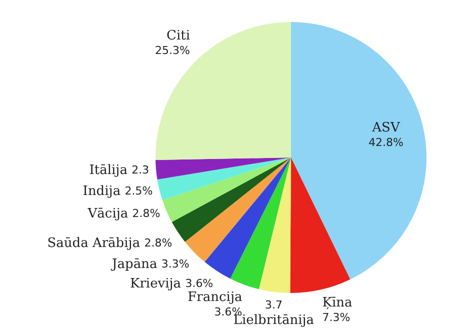  I want to click on slice-label: Indija, so click(101, 192).